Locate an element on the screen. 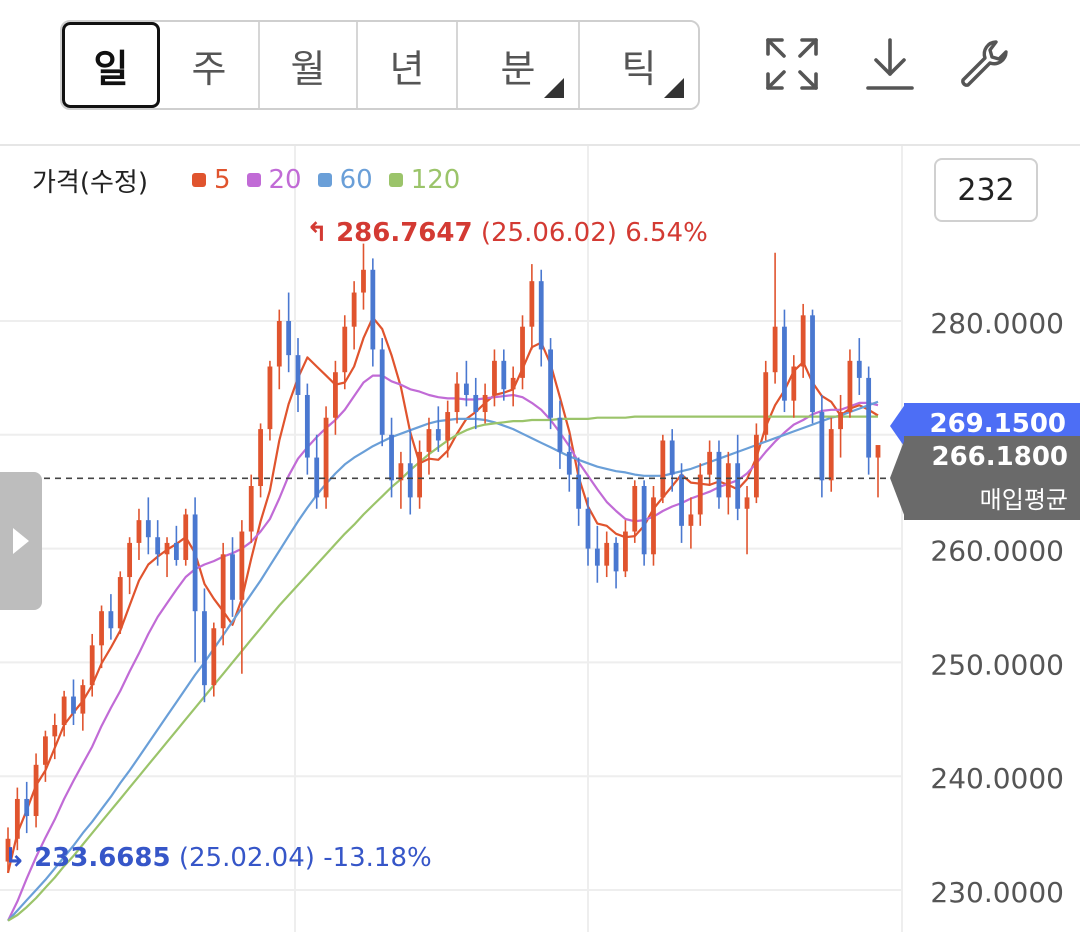 This screenshot has width=1080, height=932. y-tick-label: 230.0000 is located at coordinates (997, 892).